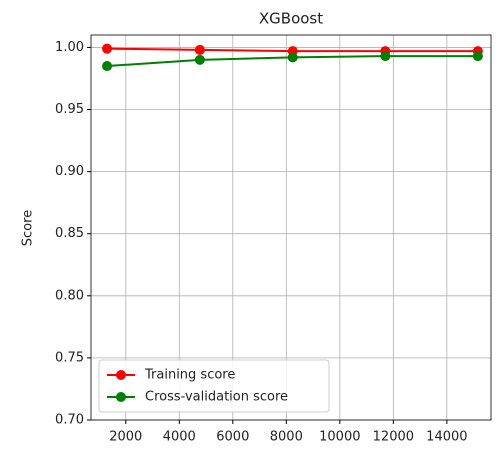 This screenshot has width=504, height=454. I want to click on x-tick-label: 6000, so click(232, 437).